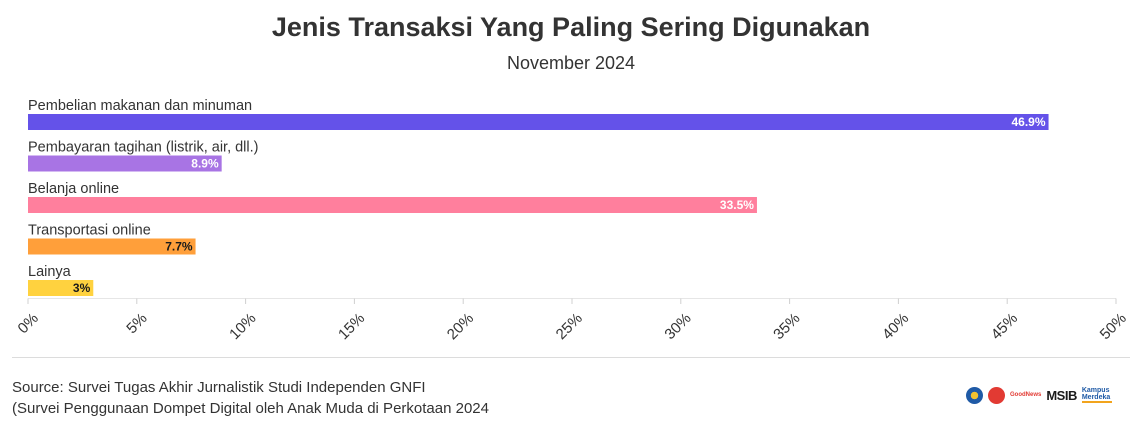 The height and width of the screenshot is (431, 1142). I want to click on category-label: Belanja online, so click(73, 189).